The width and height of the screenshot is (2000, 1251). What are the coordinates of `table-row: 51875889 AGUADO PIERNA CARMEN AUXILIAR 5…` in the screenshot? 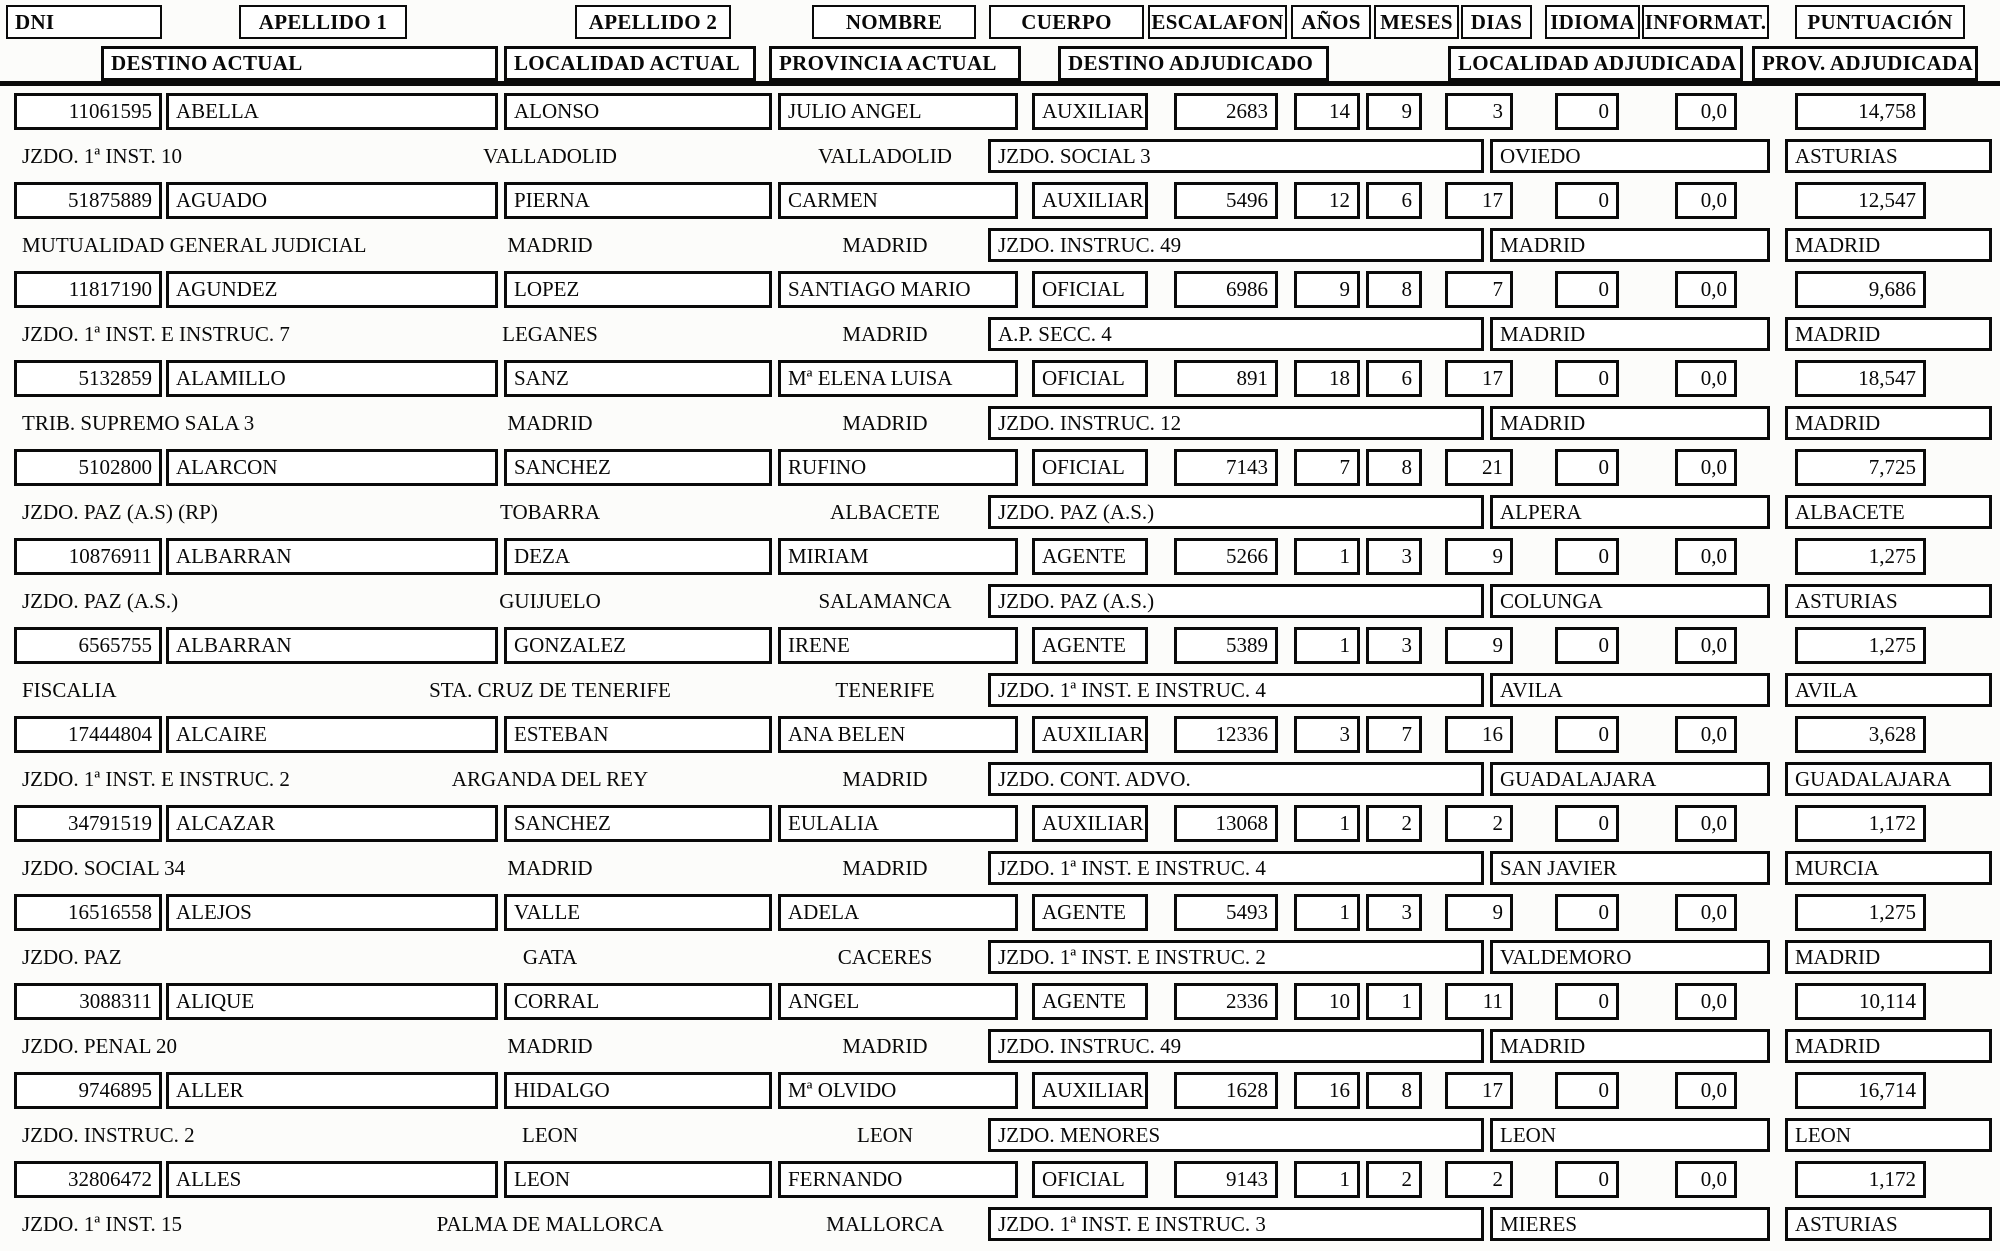 It's located at (1000, 225).